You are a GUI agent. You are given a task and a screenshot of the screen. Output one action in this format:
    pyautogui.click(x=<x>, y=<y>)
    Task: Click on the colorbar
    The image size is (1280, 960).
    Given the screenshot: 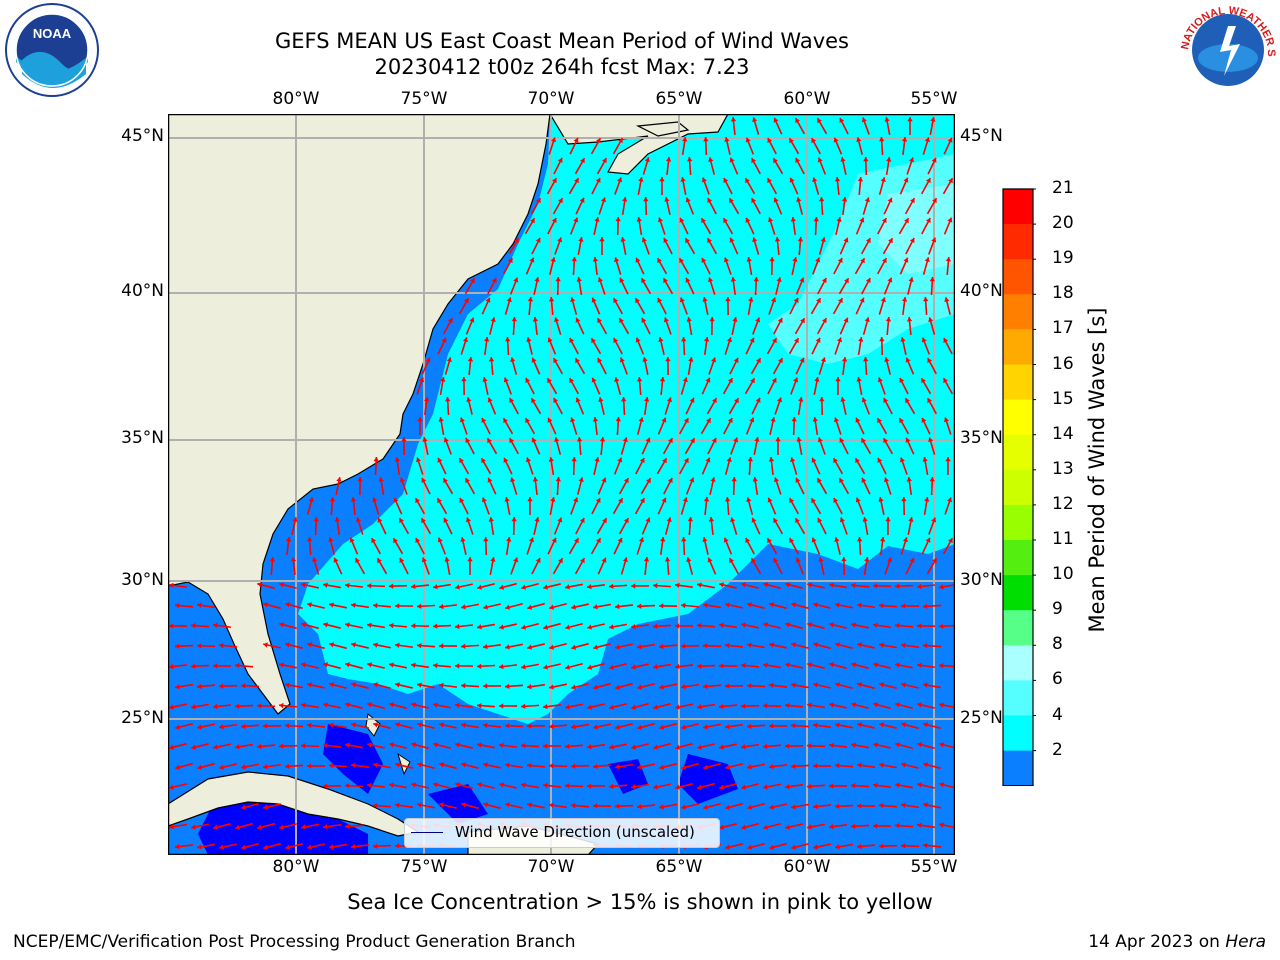 What is the action you would take?
    pyautogui.click(x=1019, y=487)
    